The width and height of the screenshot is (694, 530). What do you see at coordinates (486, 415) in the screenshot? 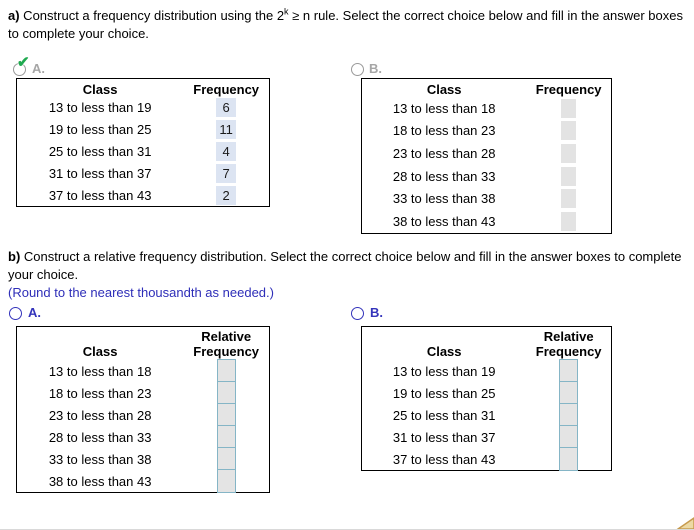
I see `table-row: 25 to less than 31` at bounding box center [486, 415].